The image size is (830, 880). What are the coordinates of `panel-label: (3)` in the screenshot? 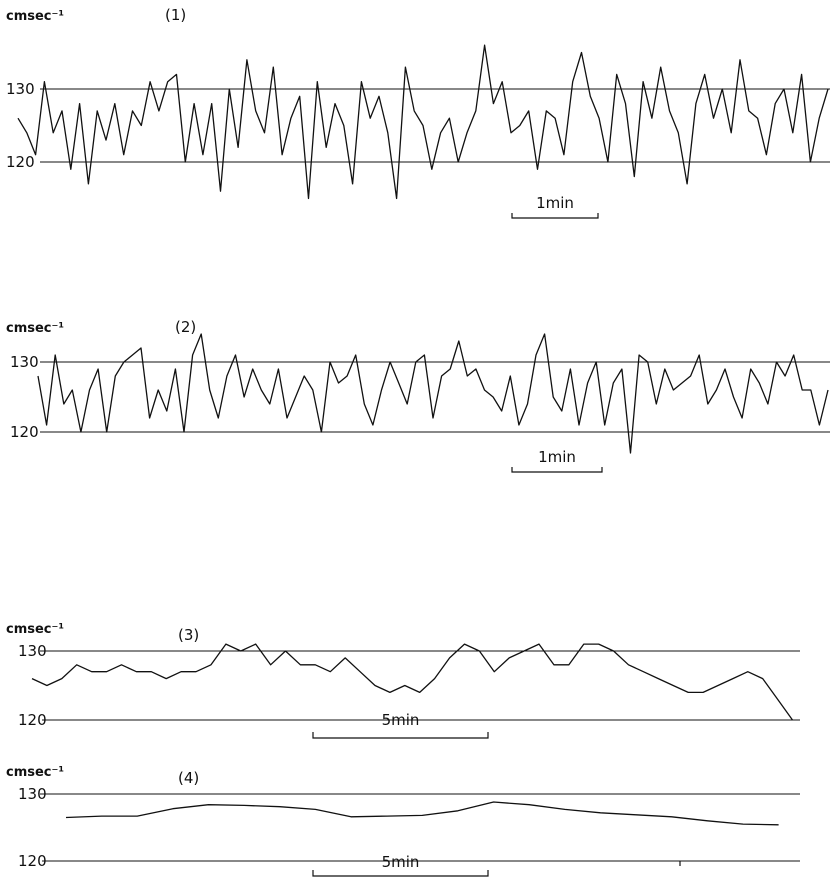 It's located at (188, 635).